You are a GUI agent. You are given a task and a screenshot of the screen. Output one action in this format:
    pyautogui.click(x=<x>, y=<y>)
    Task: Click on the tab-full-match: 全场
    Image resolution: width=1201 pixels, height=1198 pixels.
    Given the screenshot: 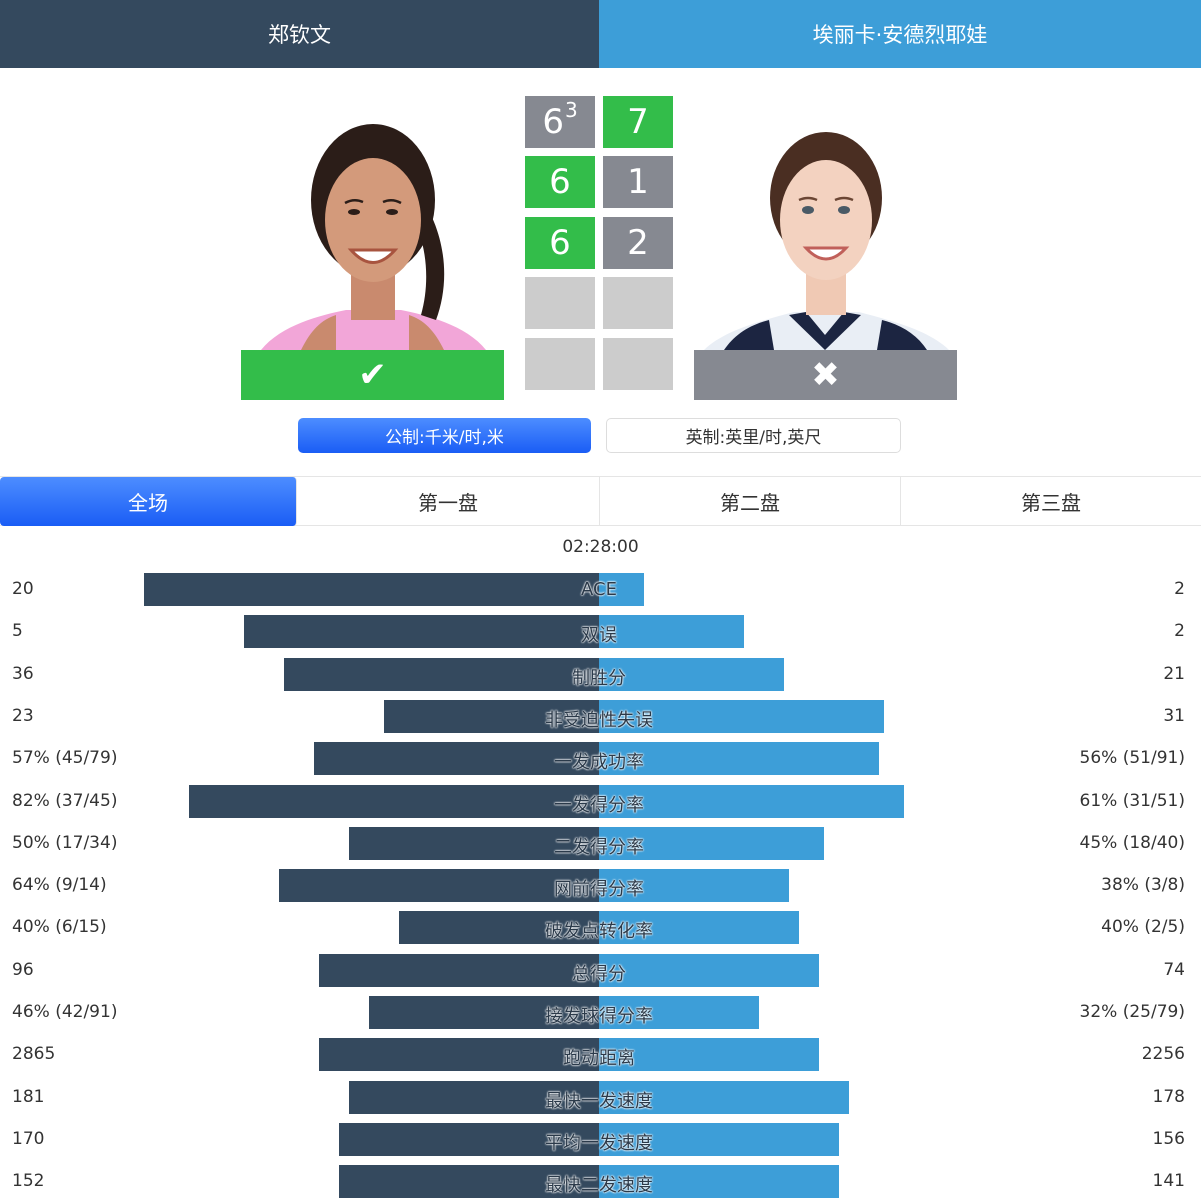 What is the action you would take?
    pyautogui.click(x=148, y=501)
    